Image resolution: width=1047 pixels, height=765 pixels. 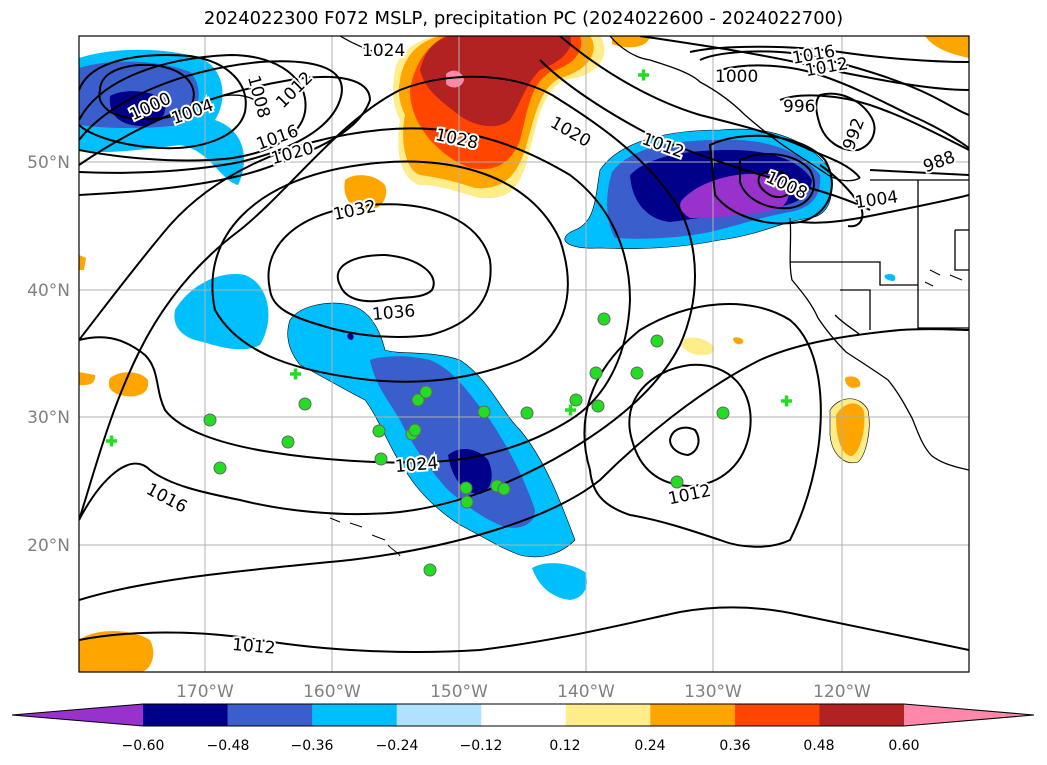 What do you see at coordinates (818, 746) in the screenshot?
I see `colorbar-tick: 0.48` at bounding box center [818, 746].